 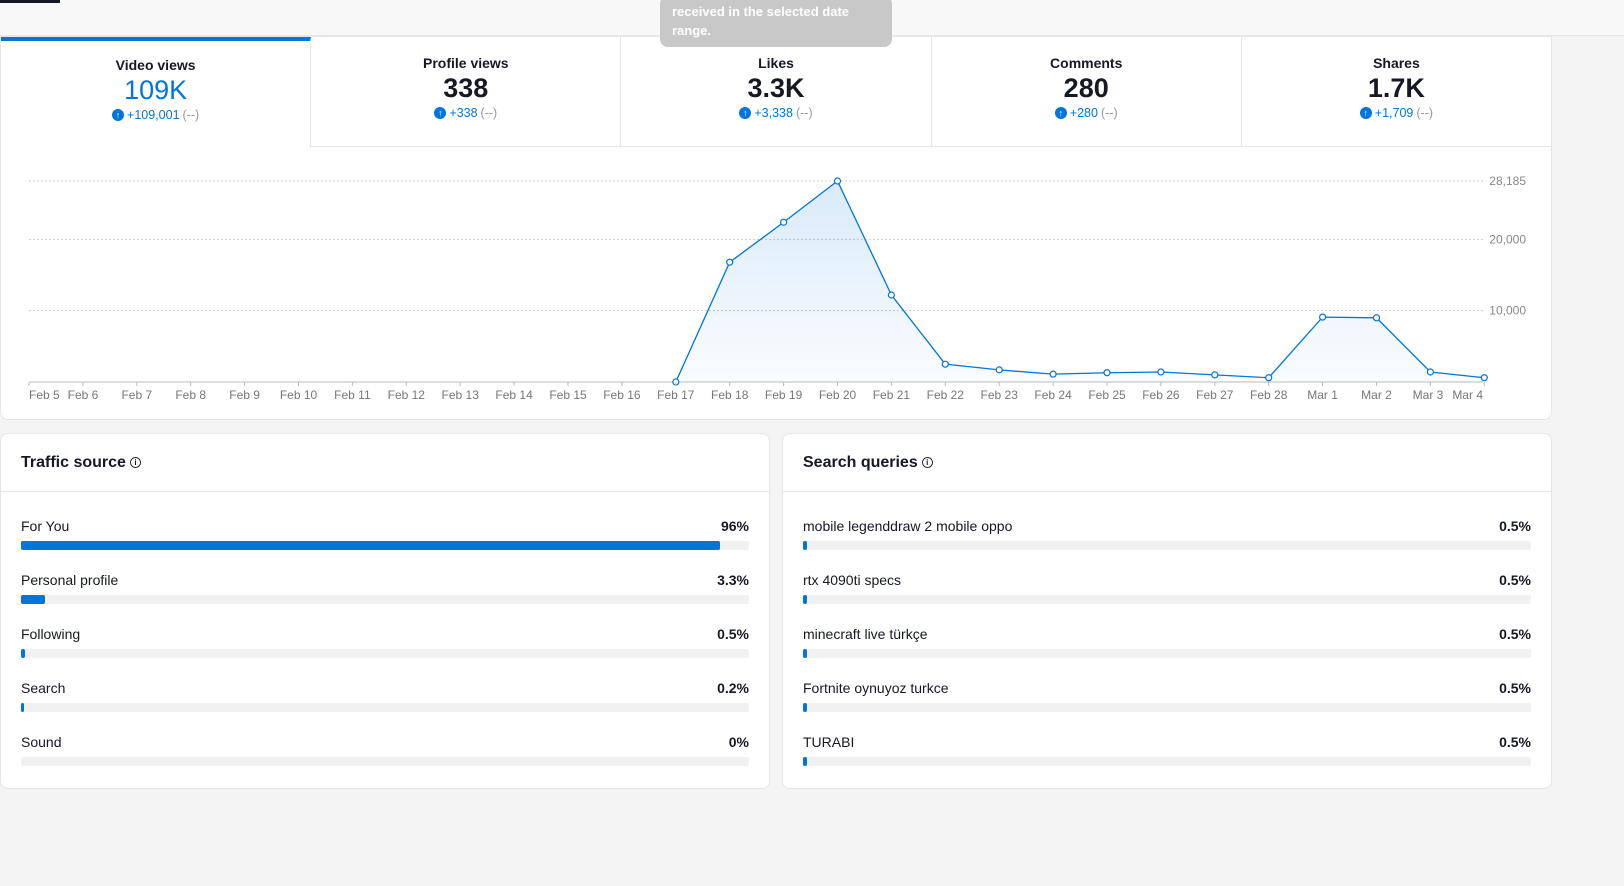 I want to click on metric-change: ↑ +3,338 (--), so click(x=775, y=113).